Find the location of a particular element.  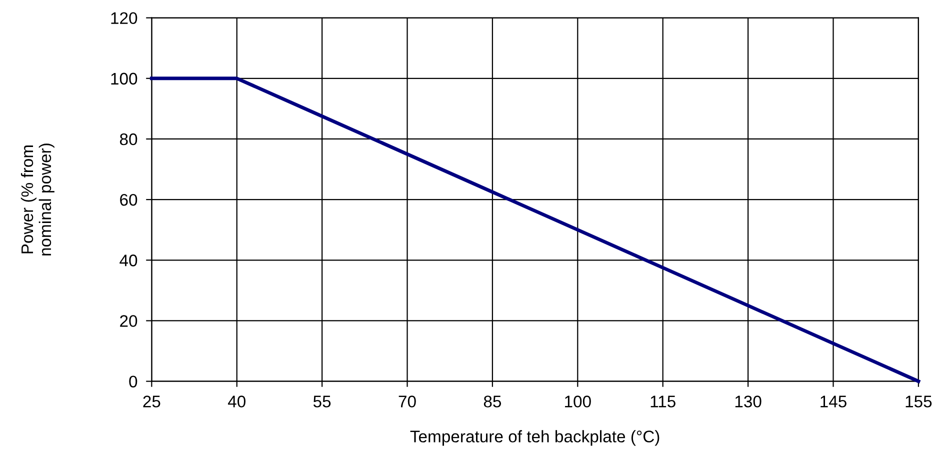

y-tick-label: 120 is located at coordinates (124, 18).